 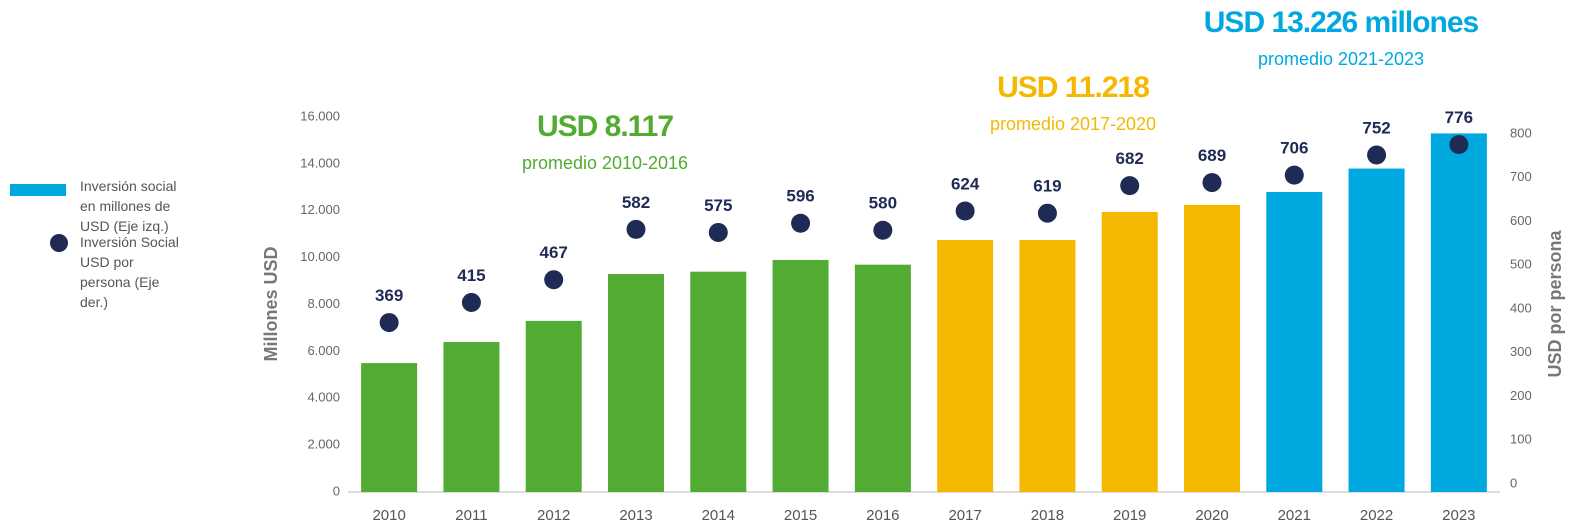 What do you see at coordinates (553, 515) in the screenshot?
I see `x-tick-label: 2012` at bounding box center [553, 515].